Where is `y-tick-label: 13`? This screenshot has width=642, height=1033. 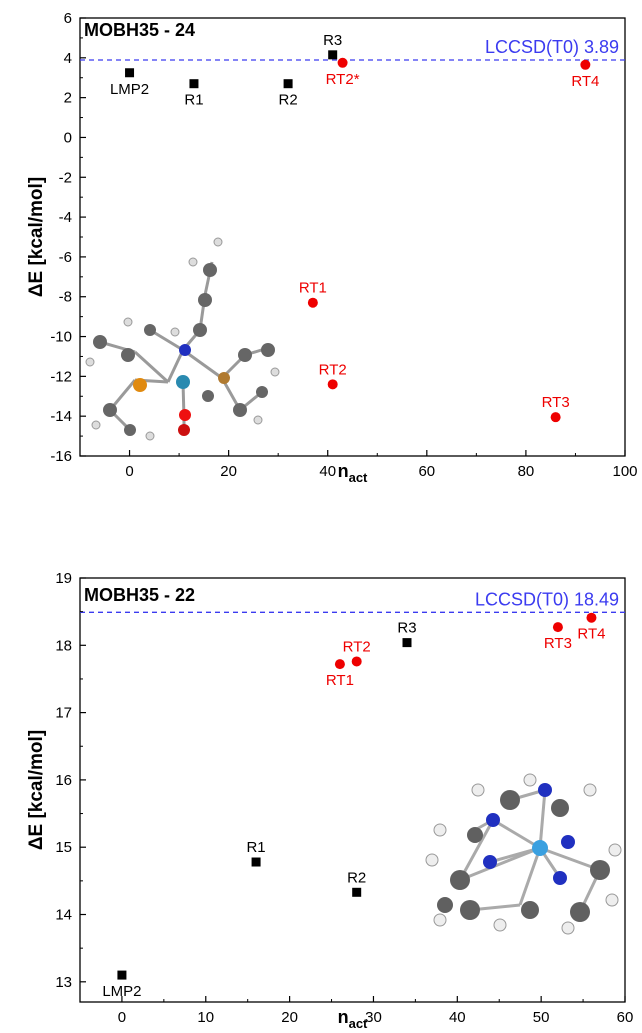
y-tick-label: 13 is located at coordinates (63, 982).